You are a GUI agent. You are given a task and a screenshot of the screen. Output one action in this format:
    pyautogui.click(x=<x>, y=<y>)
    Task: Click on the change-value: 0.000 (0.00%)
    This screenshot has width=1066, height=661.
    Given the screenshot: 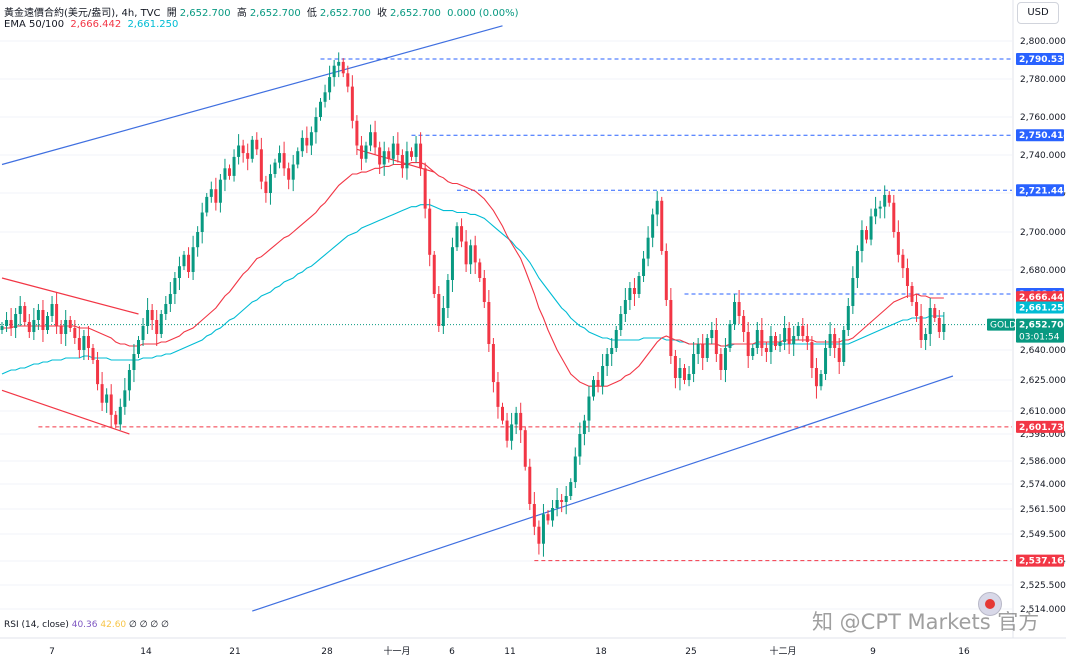 What is the action you would take?
    pyautogui.click(x=483, y=13)
    